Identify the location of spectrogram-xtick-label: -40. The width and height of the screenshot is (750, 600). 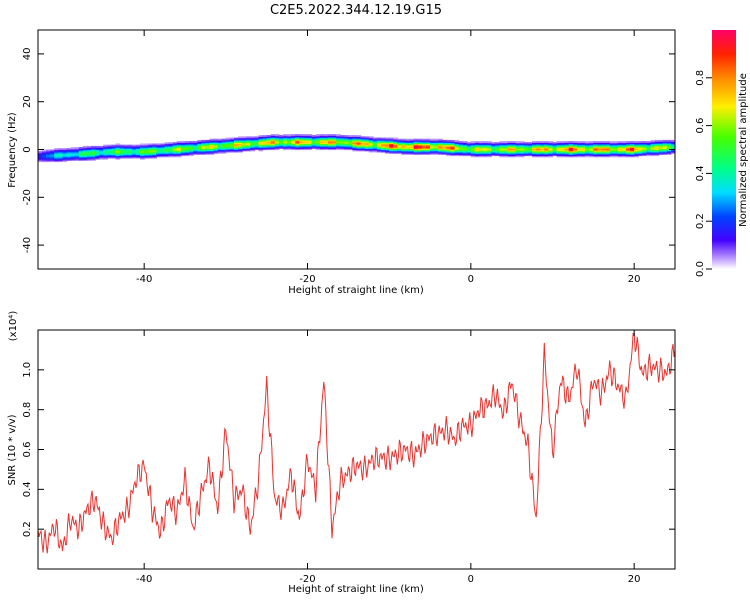
(144, 279).